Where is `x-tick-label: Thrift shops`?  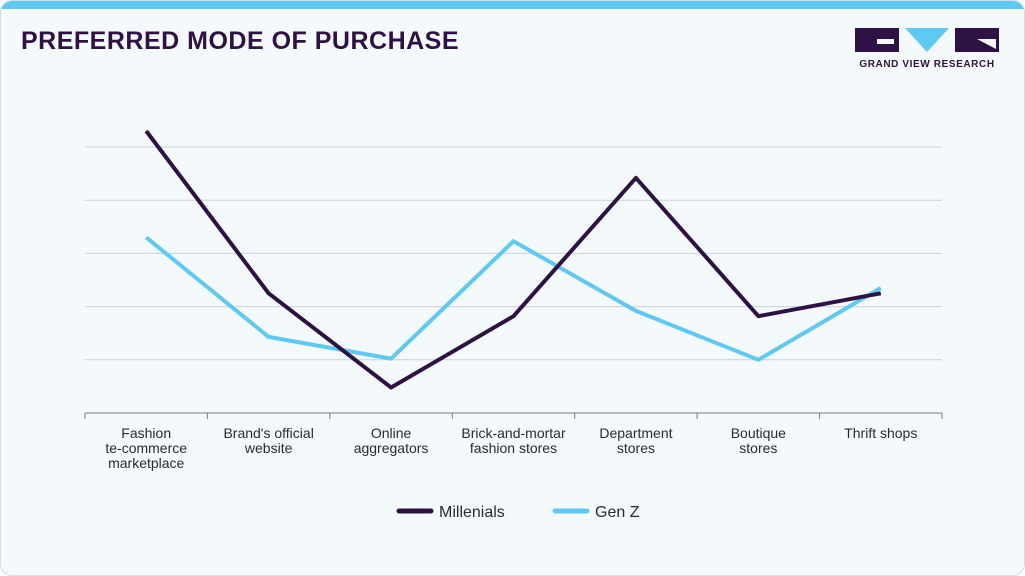
x-tick-label: Thrift shops is located at coordinates (880, 433).